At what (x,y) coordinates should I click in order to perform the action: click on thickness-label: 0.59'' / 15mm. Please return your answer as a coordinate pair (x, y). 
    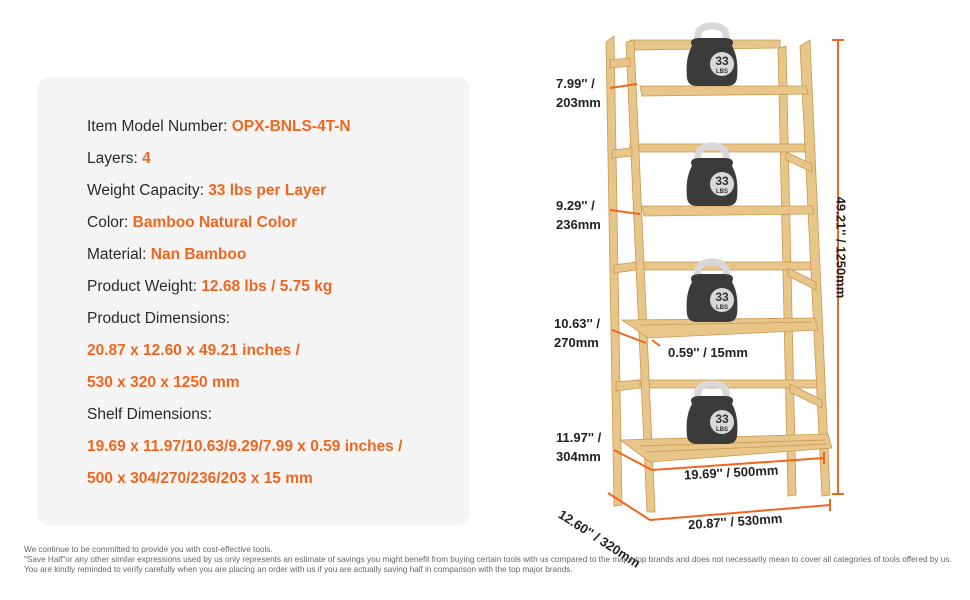
    Looking at the image, I should click on (708, 352).